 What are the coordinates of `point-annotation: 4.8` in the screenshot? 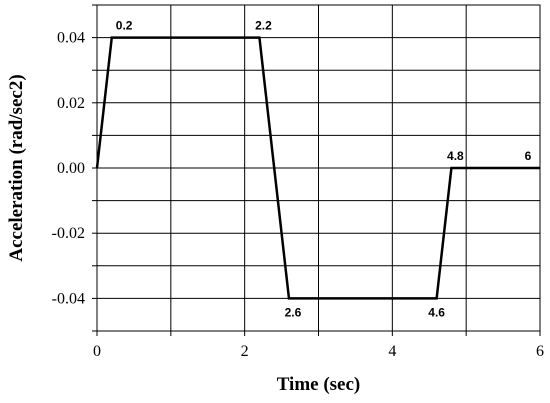 It's located at (455, 156).